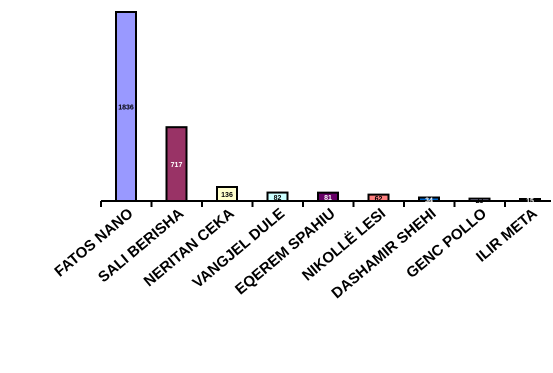  I want to click on x-tick-label: SALI BERISHA, so click(141, 245).